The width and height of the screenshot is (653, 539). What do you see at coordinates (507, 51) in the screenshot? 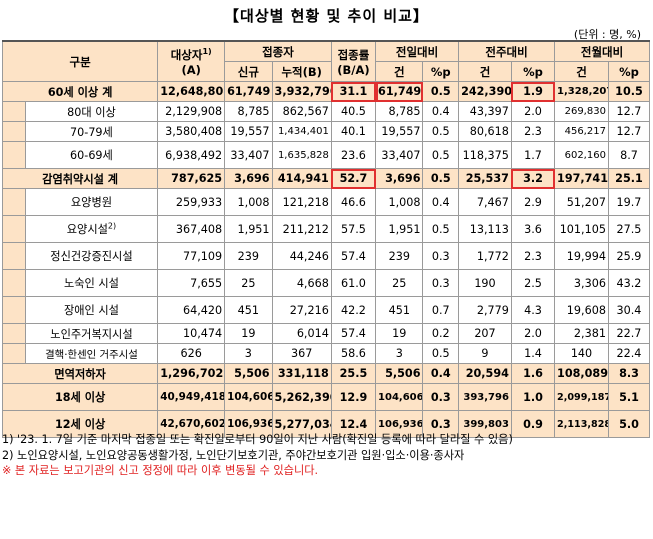
I see `header-prev-week: 전주대비` at bounding box center [507, 51].